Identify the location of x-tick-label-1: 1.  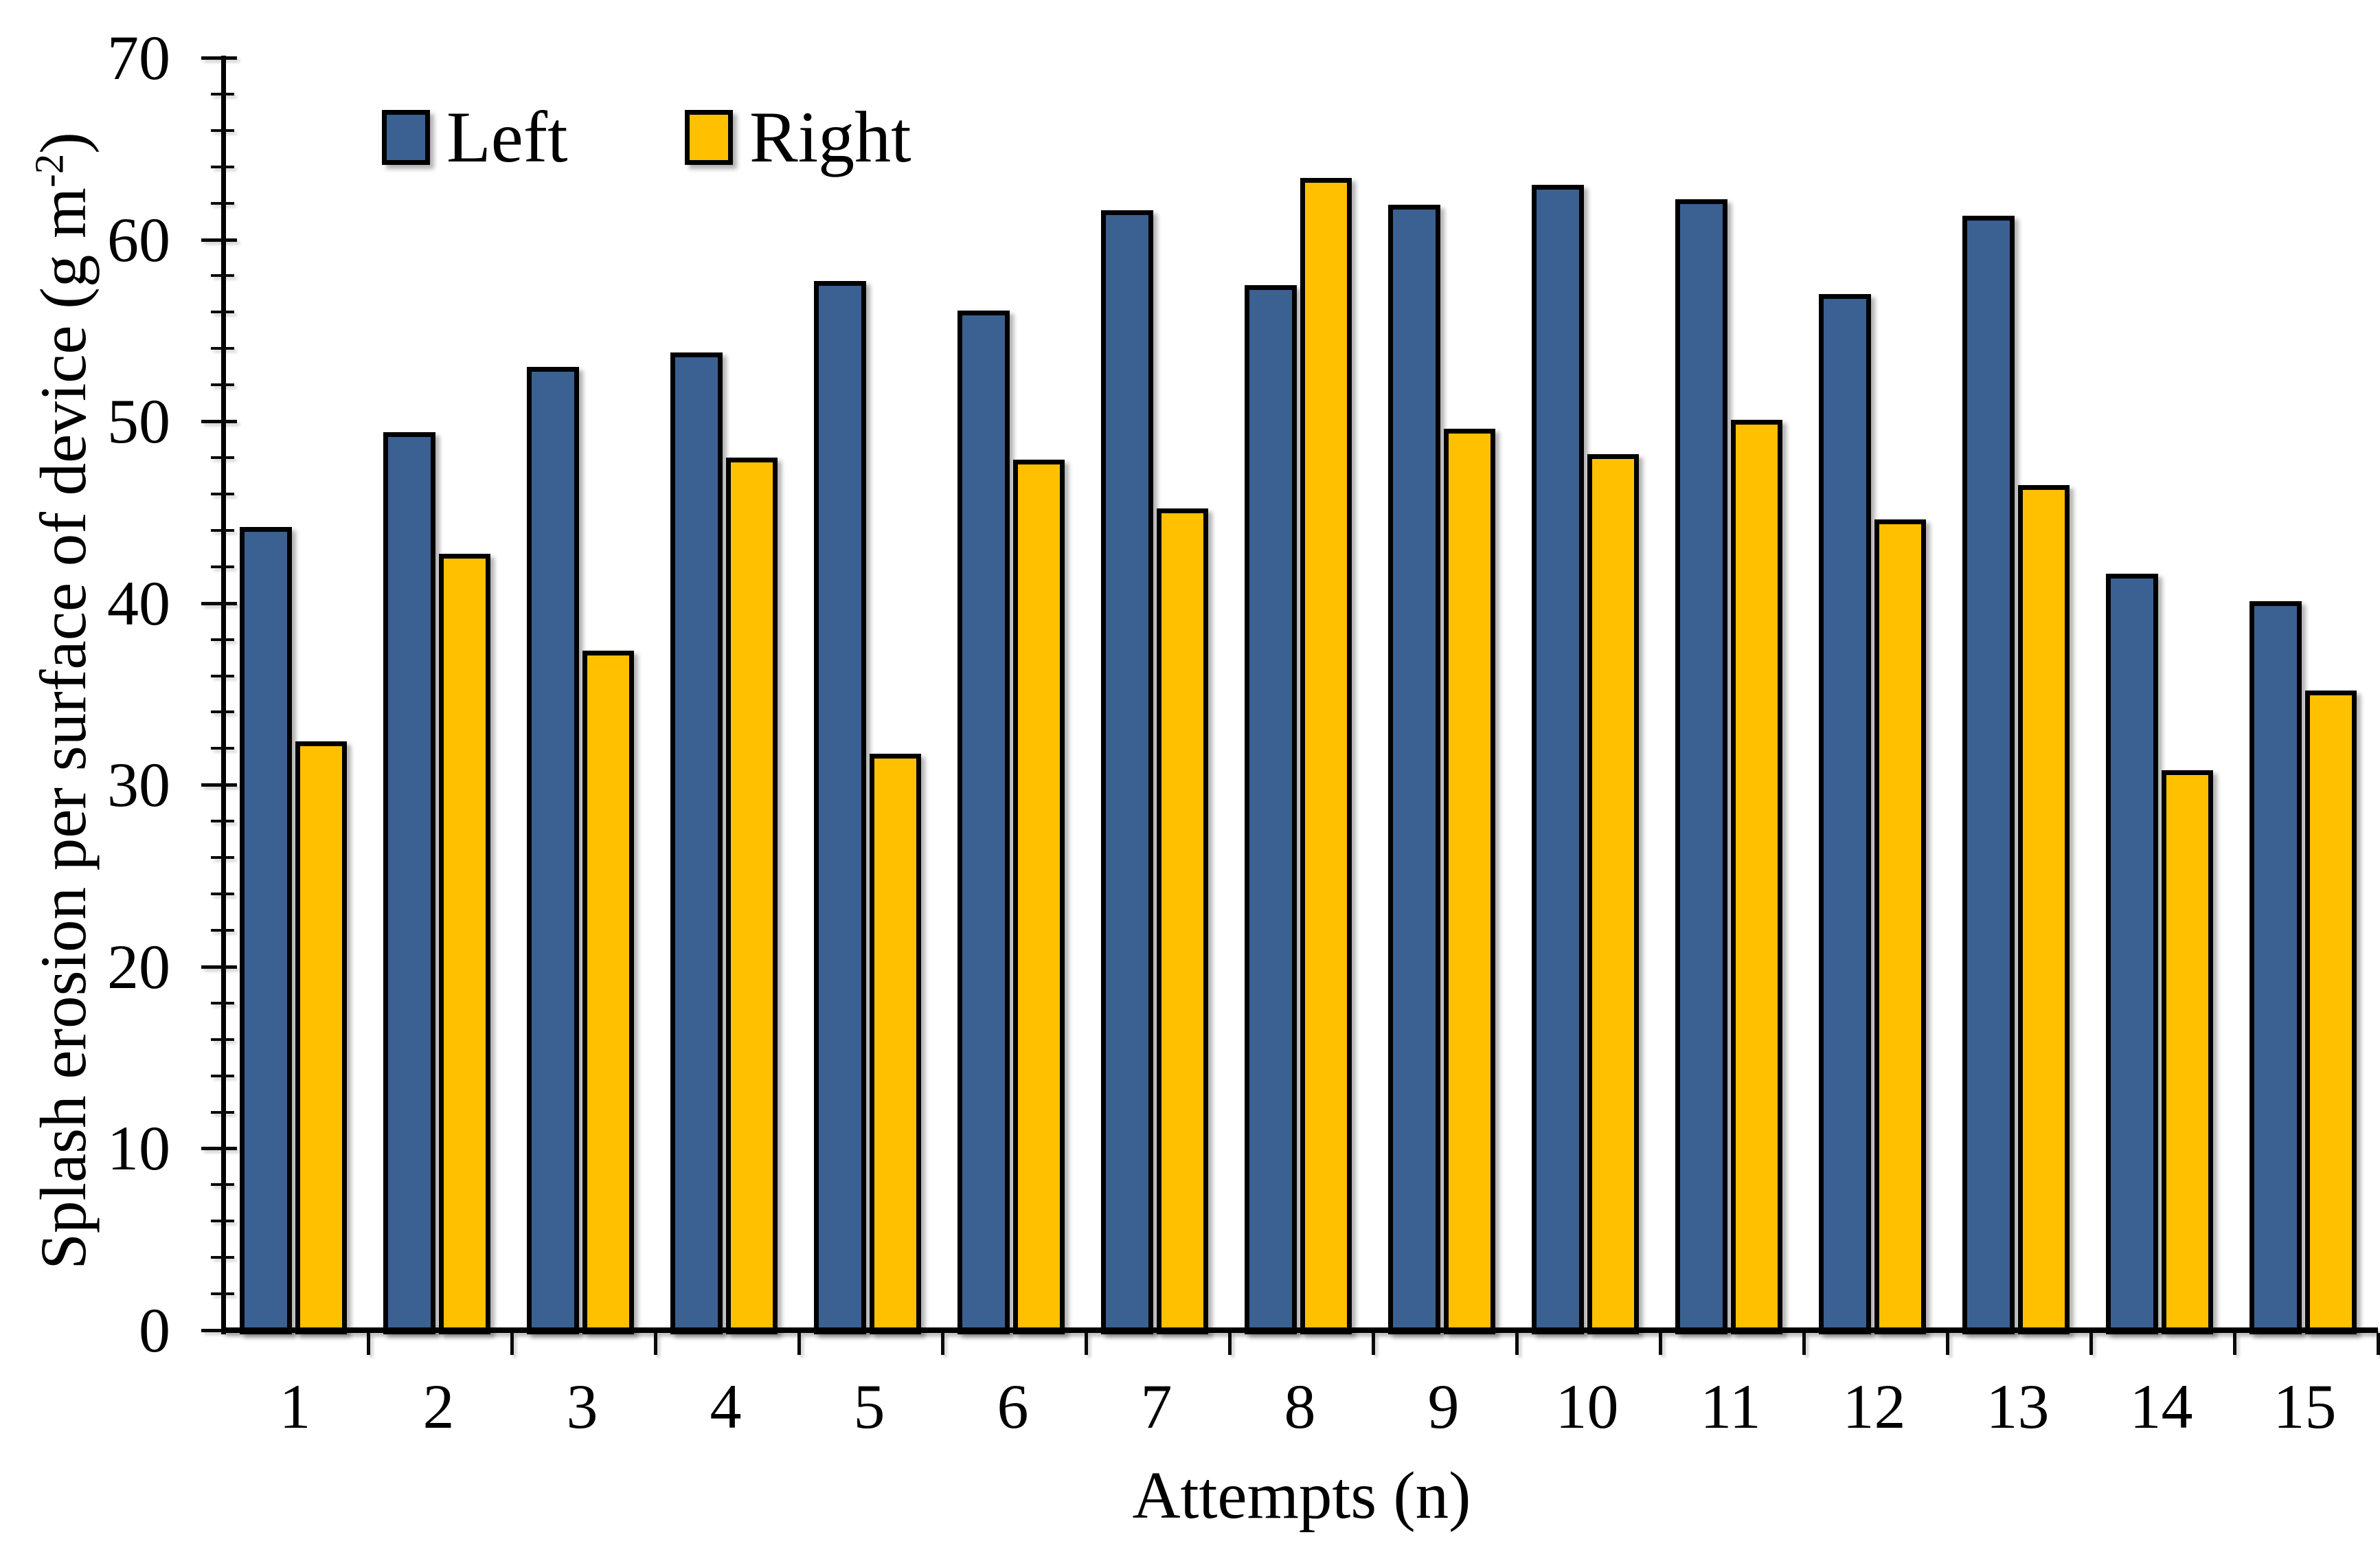
(295, 1406).